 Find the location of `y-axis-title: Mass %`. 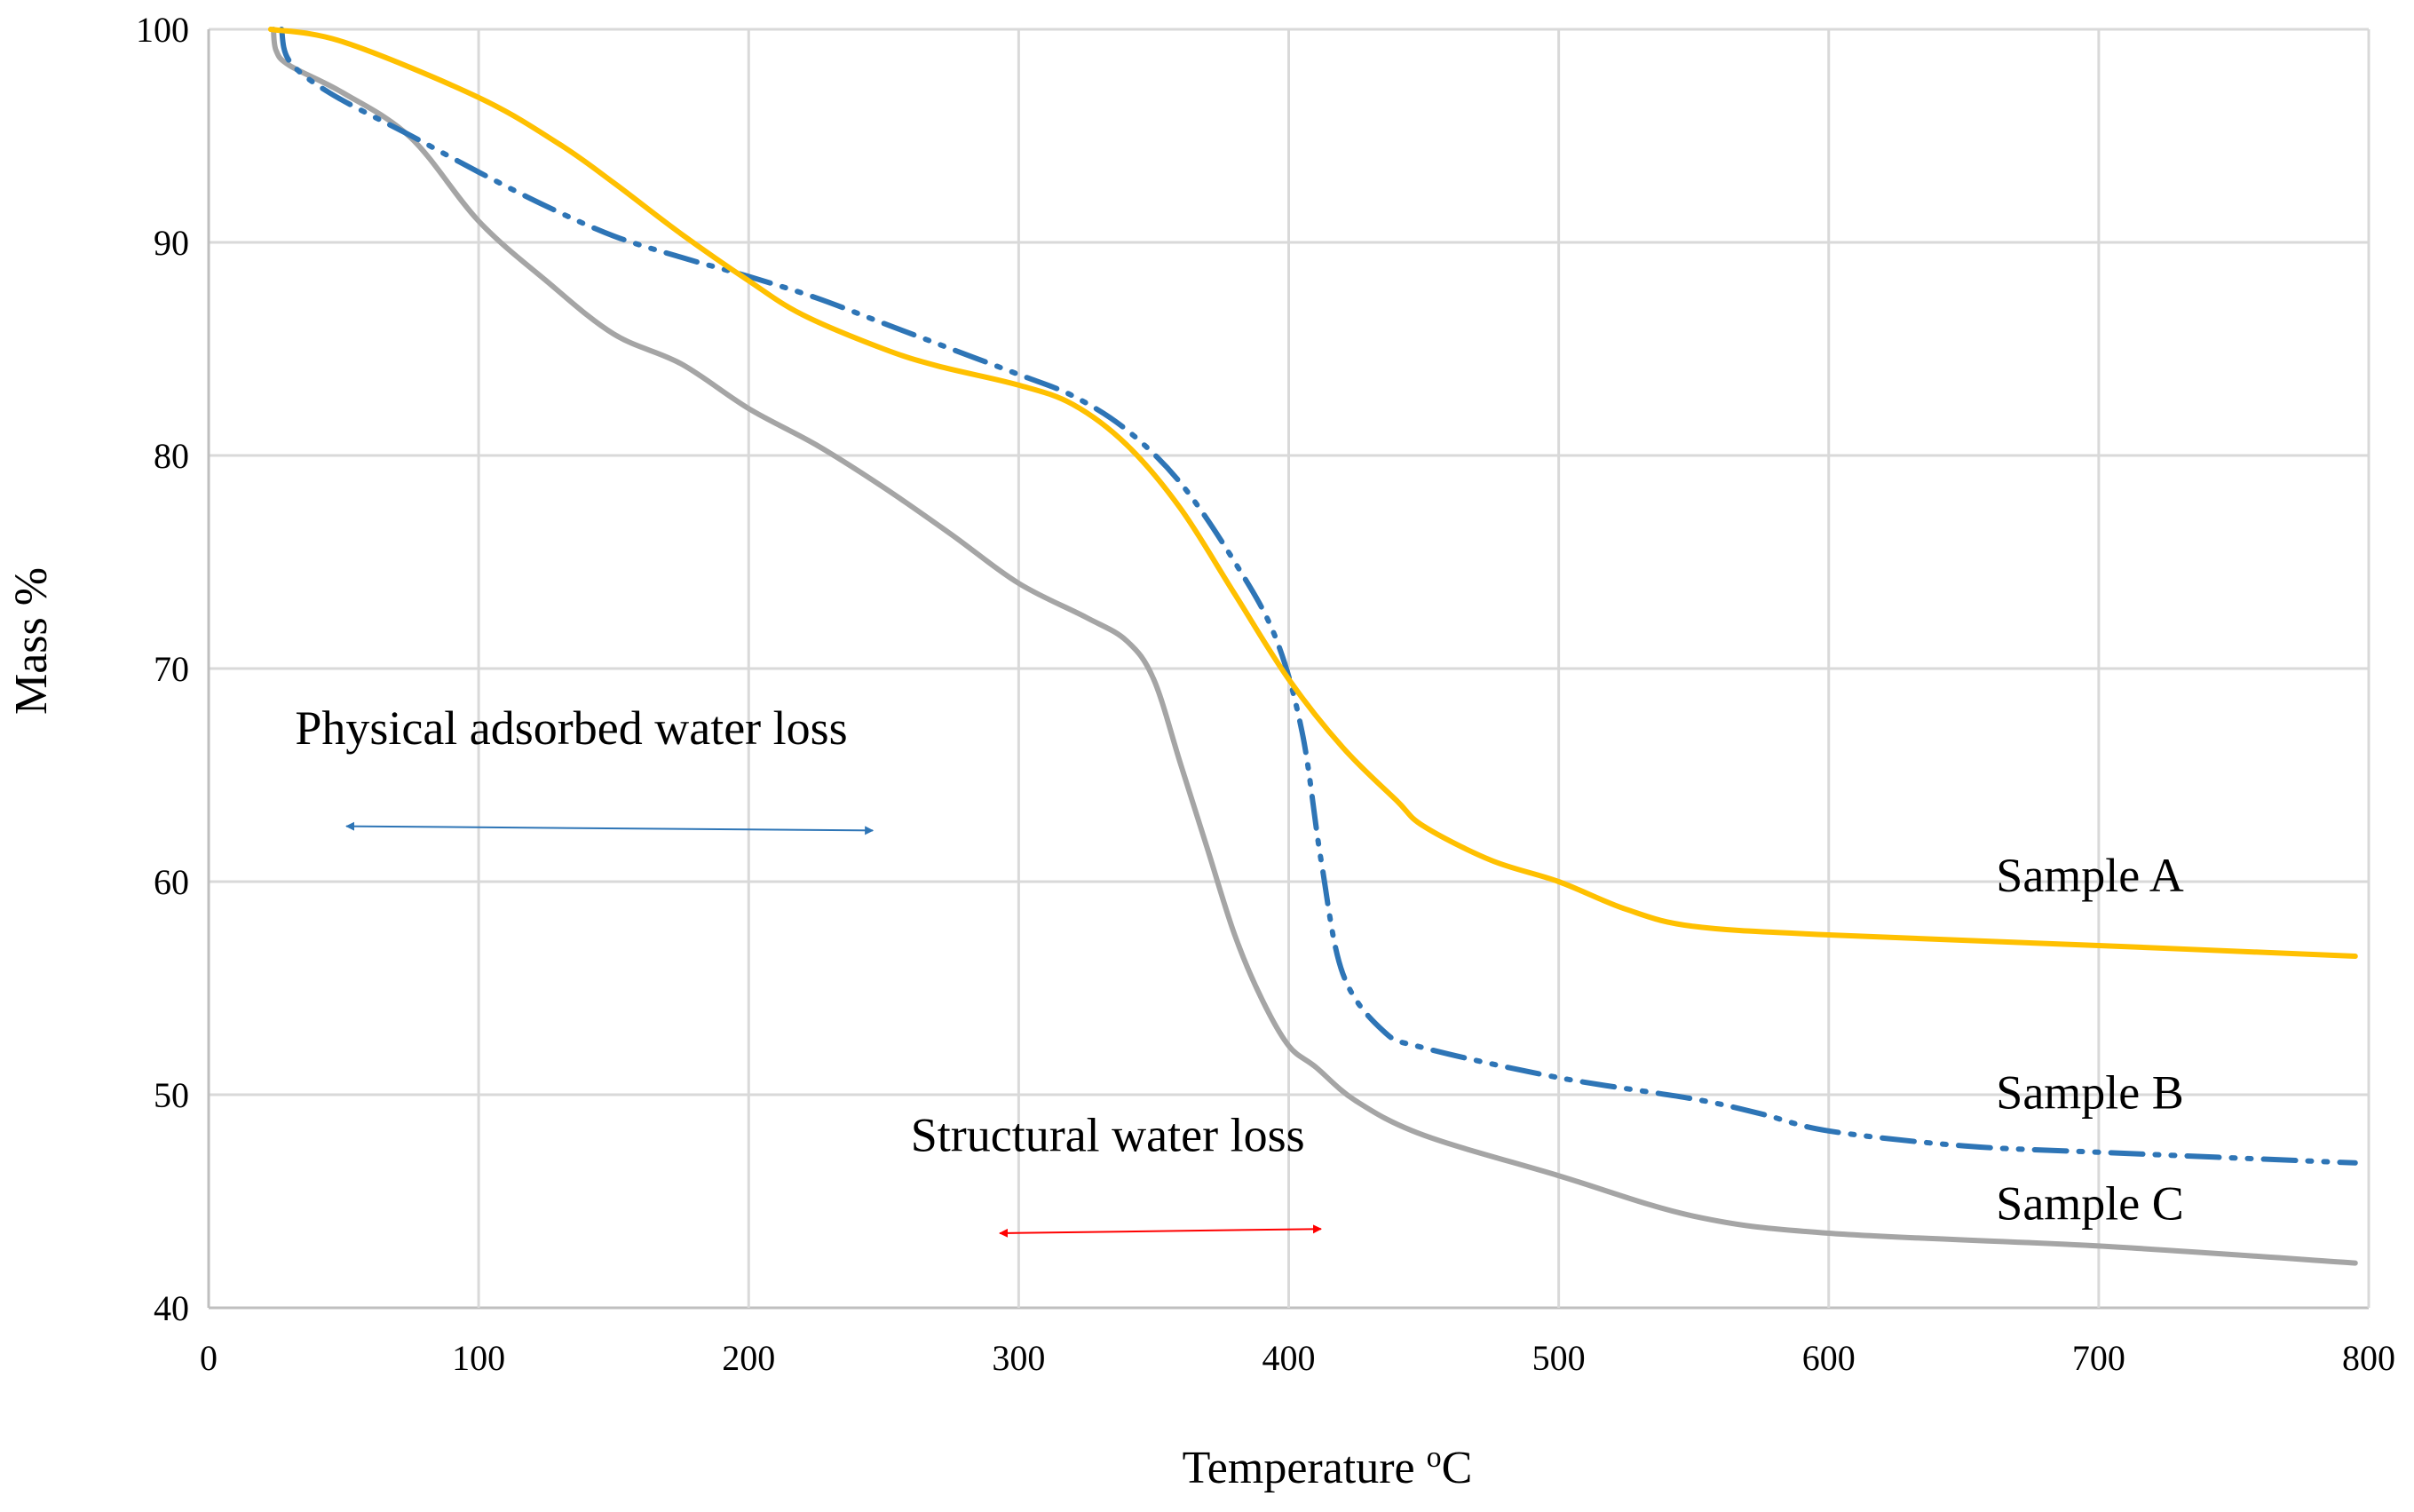

y-axis-title: Mass % is located at coordinates (31, 641).